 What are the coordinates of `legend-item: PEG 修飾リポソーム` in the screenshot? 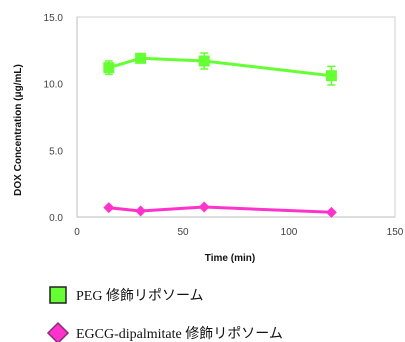 It's located at (126, 295).